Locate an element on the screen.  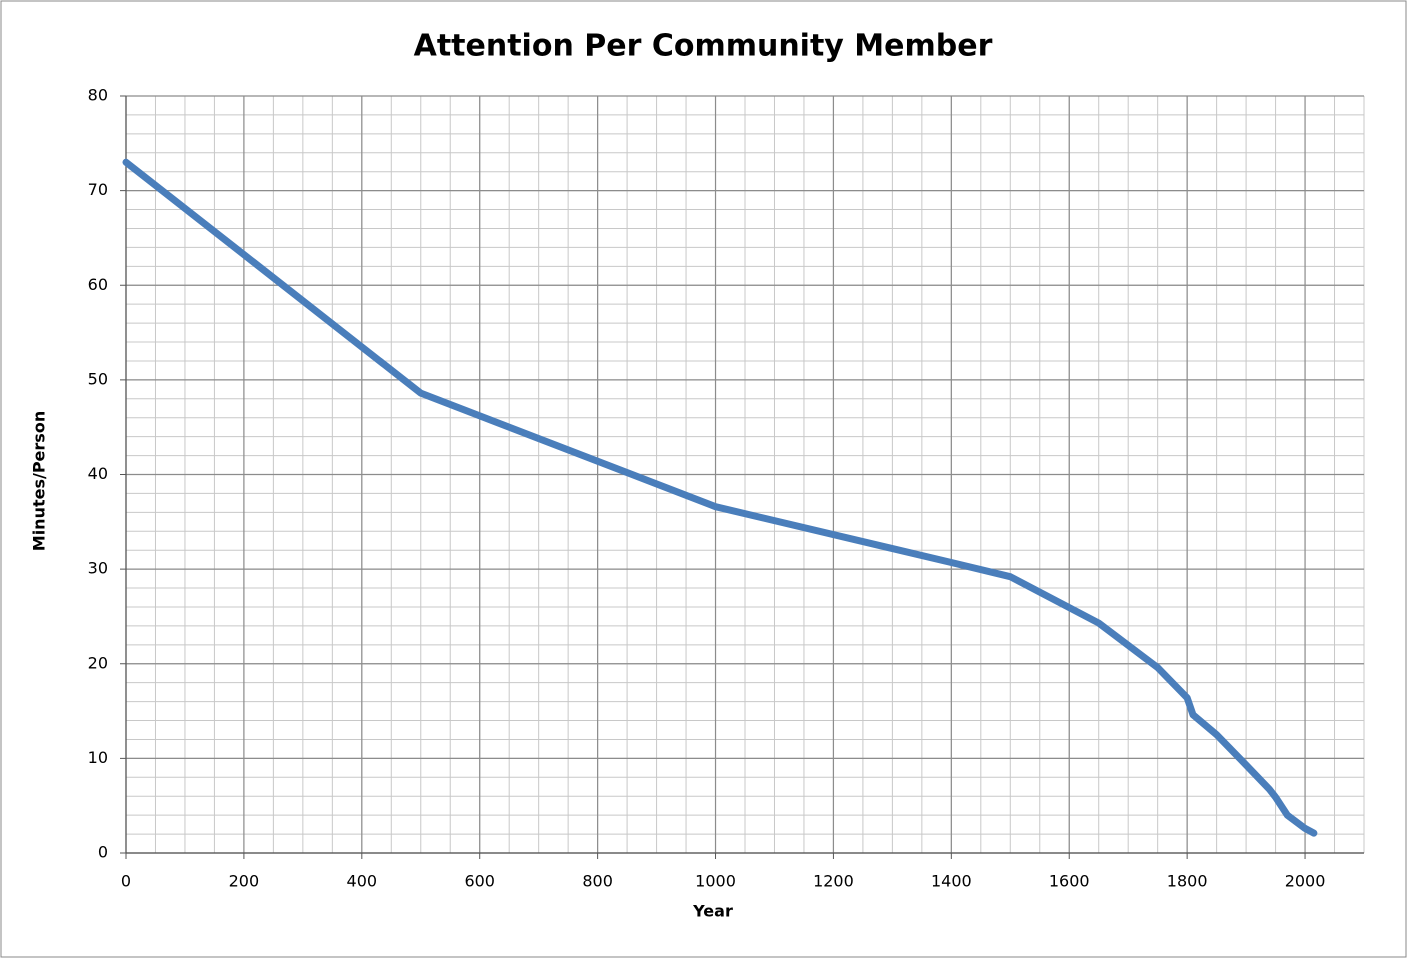
x-tick-label: 1800 is located at coordinates (1187, 881).